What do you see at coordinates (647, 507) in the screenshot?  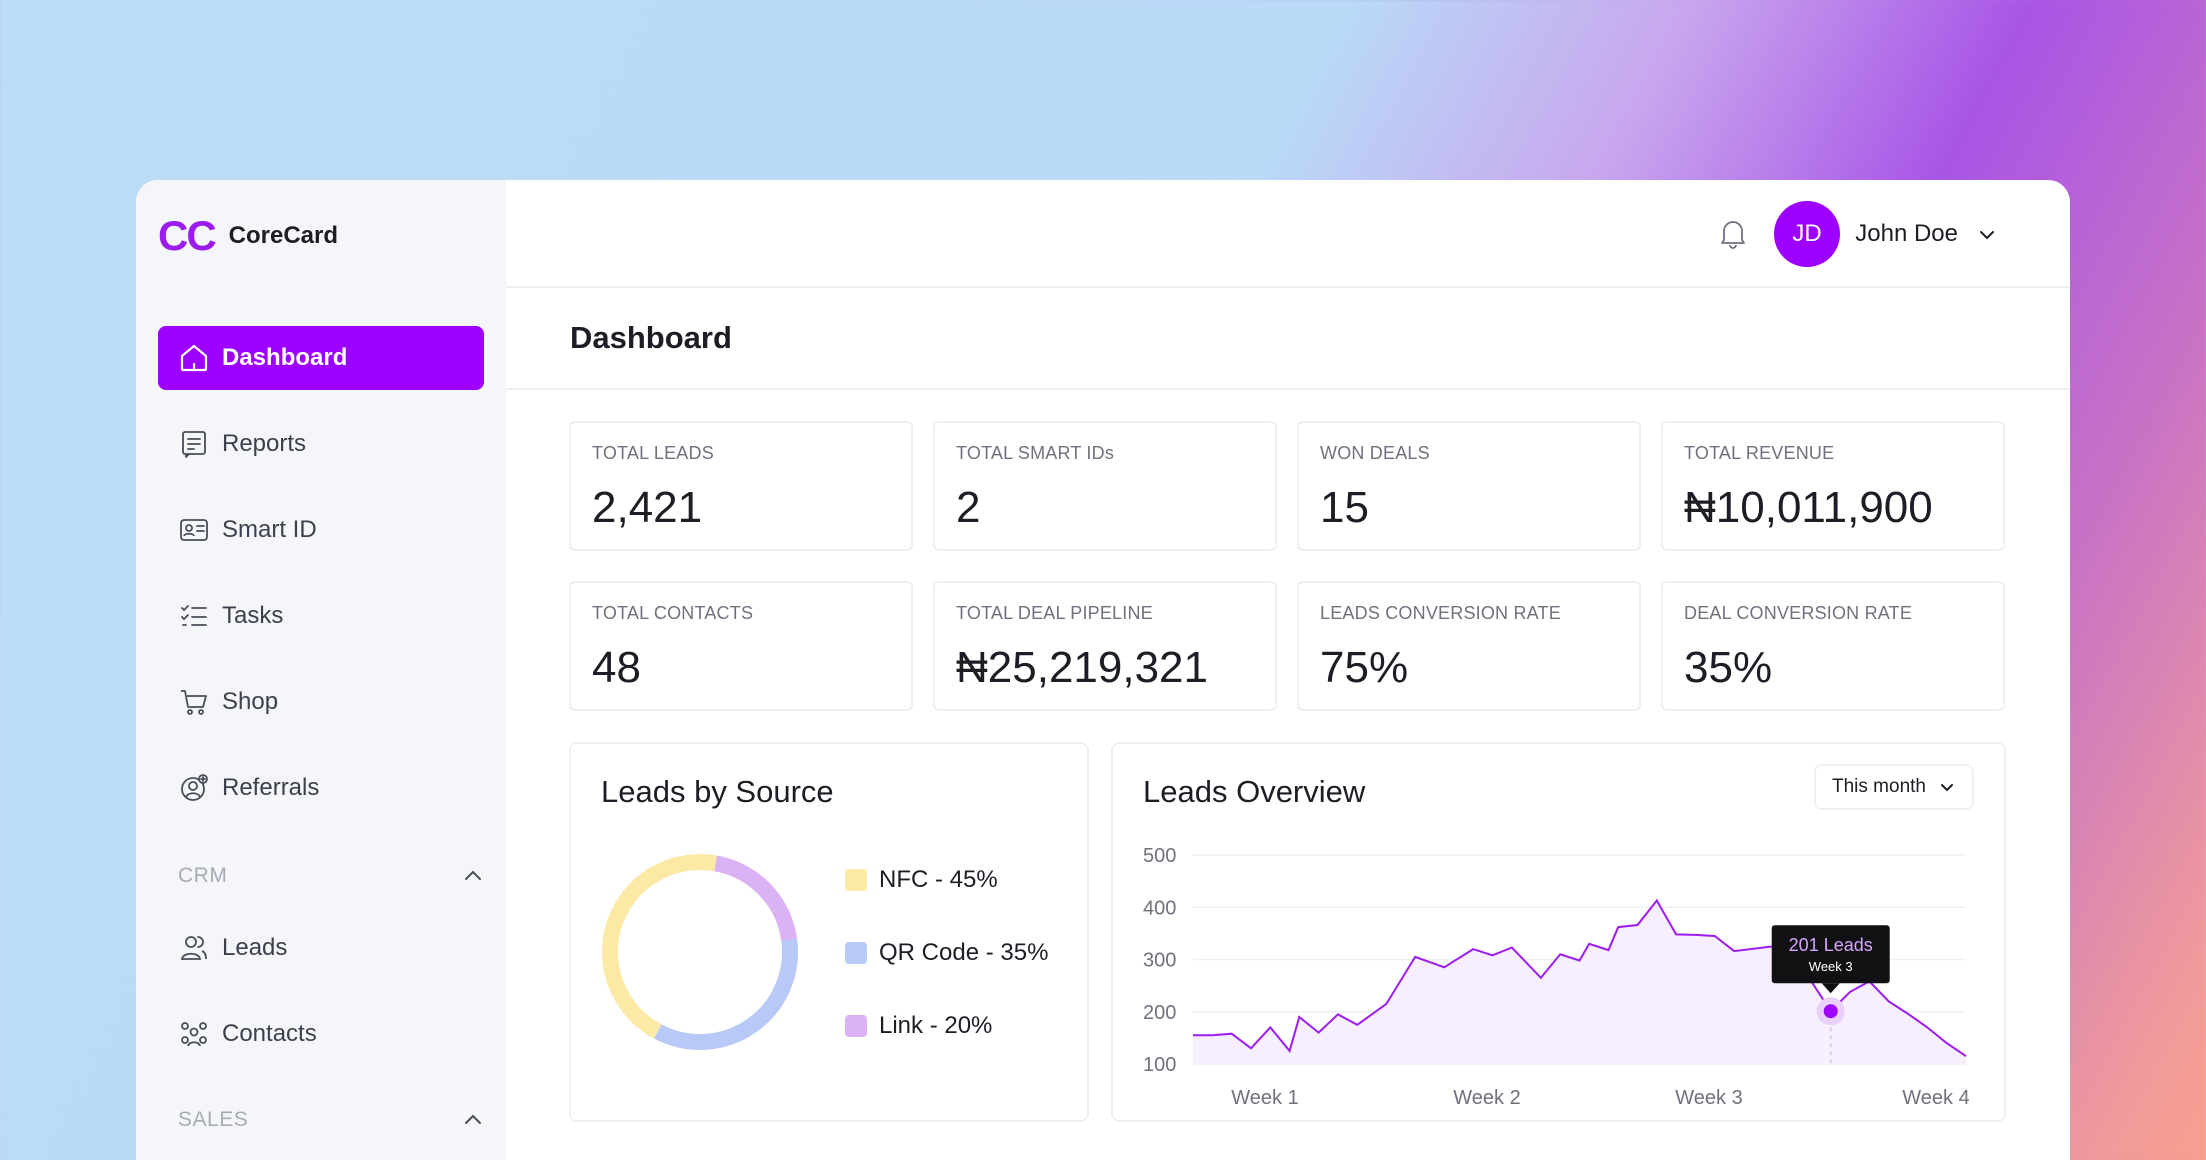 I see `stat-value: 2,421` at bounding box center [647, 507].